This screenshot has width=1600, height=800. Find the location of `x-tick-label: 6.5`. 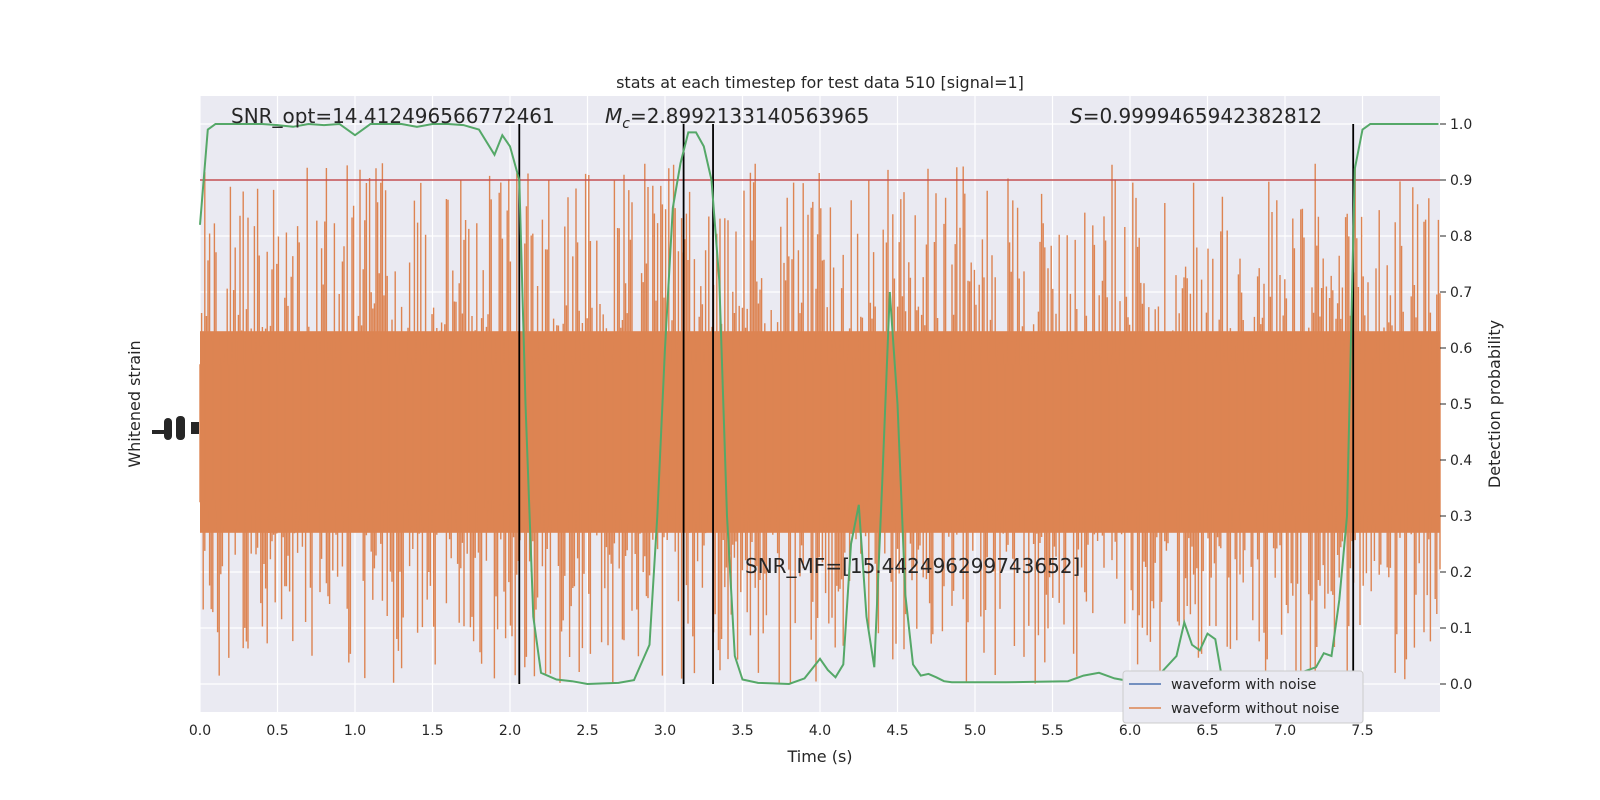

x-tick-label: 6.5 is located at coordinates (1207, 731).